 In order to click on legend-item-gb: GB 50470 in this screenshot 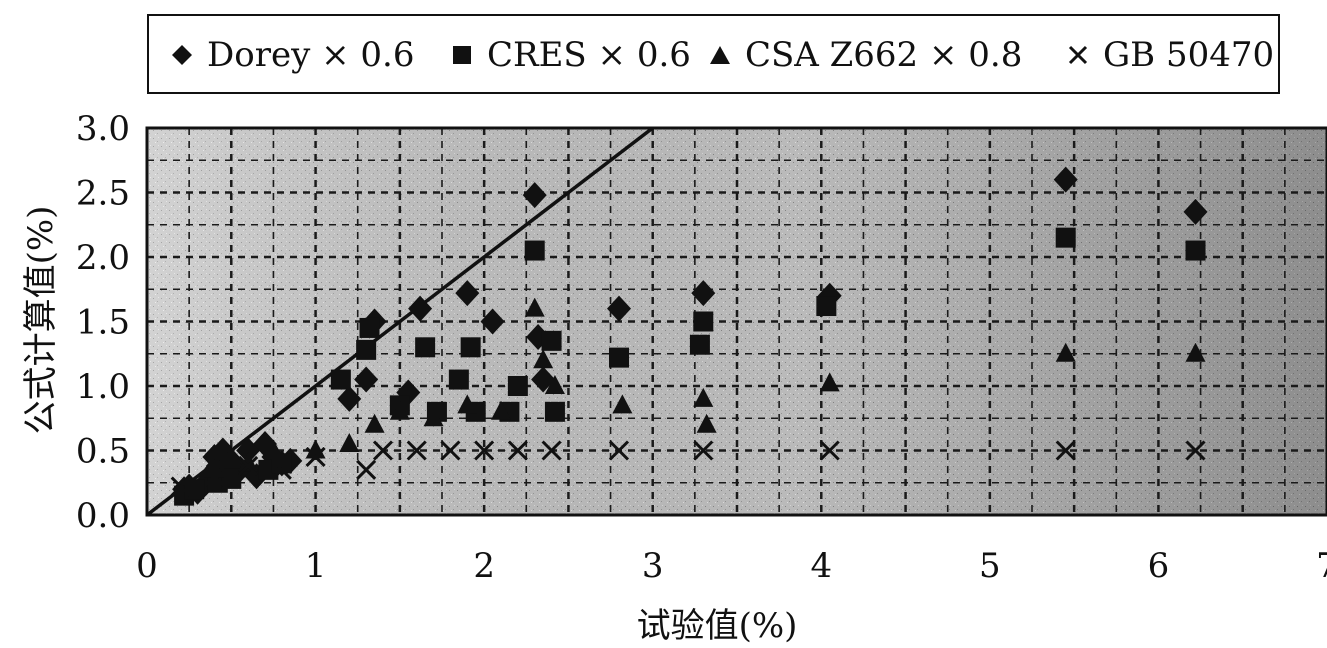, I will do `click(1170, 55)`.